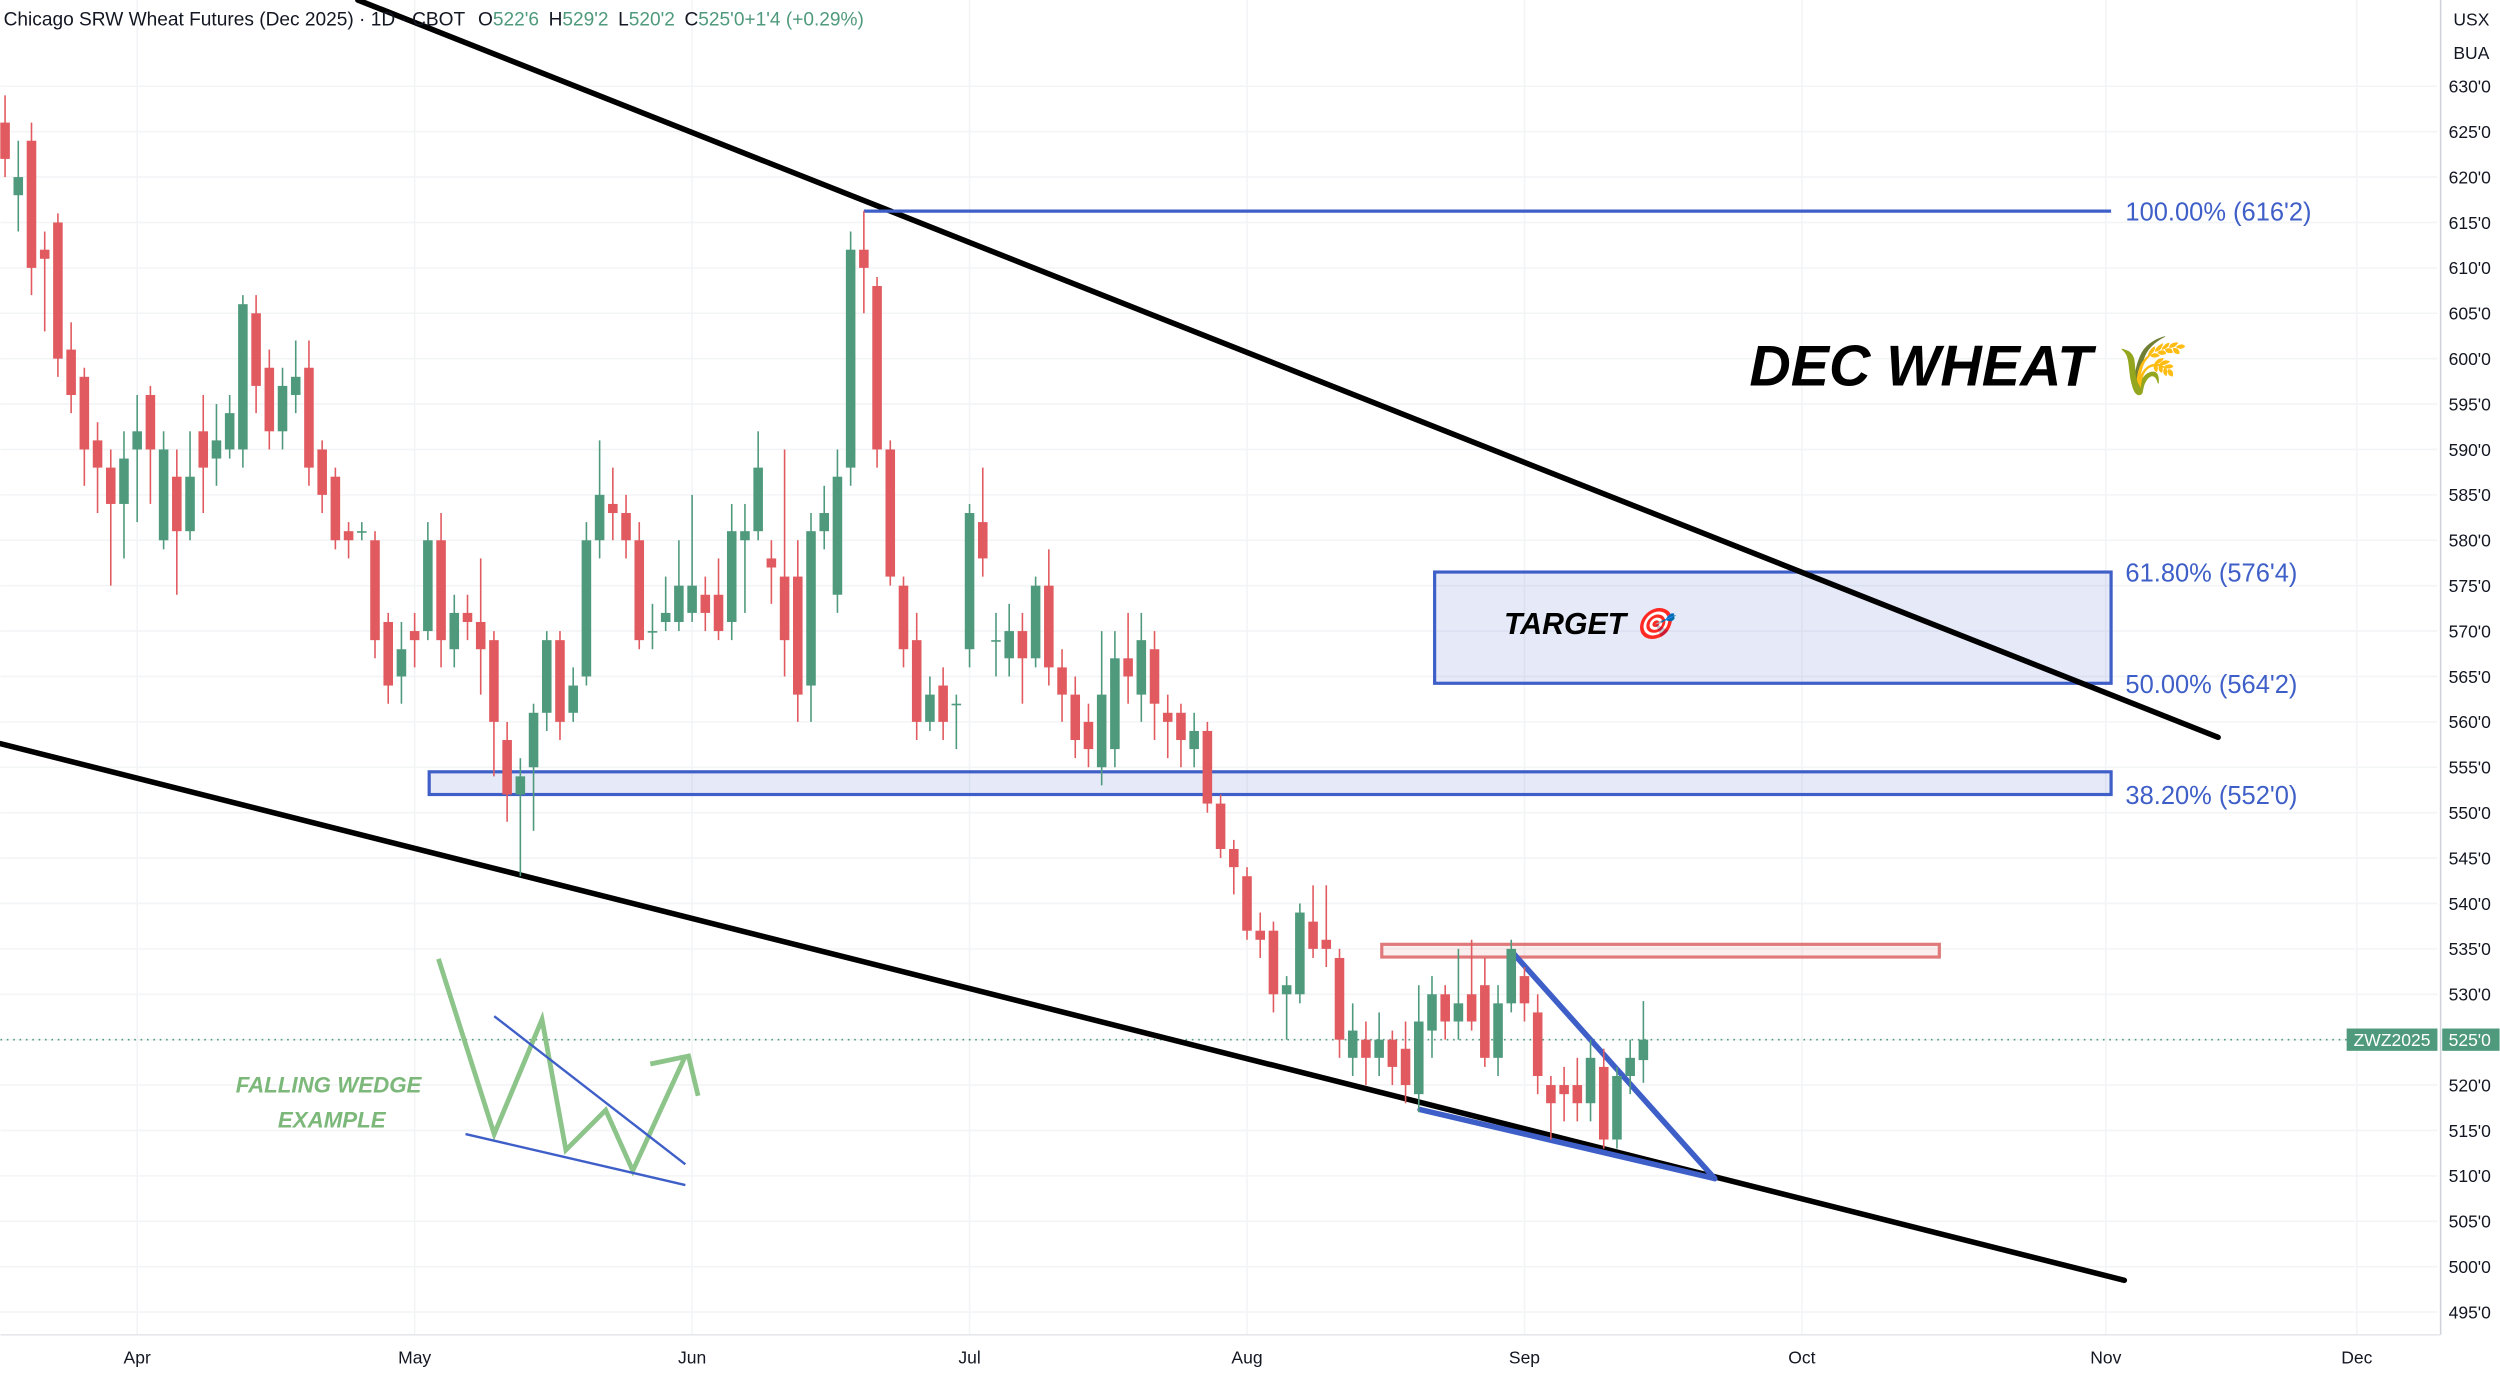 This screenshot has width=2500, height=1373. What do you see at coordinates (2470, 858) in the screenshot?
I see `y-tick-label: 545'0` at bounding box center [2470, 858].